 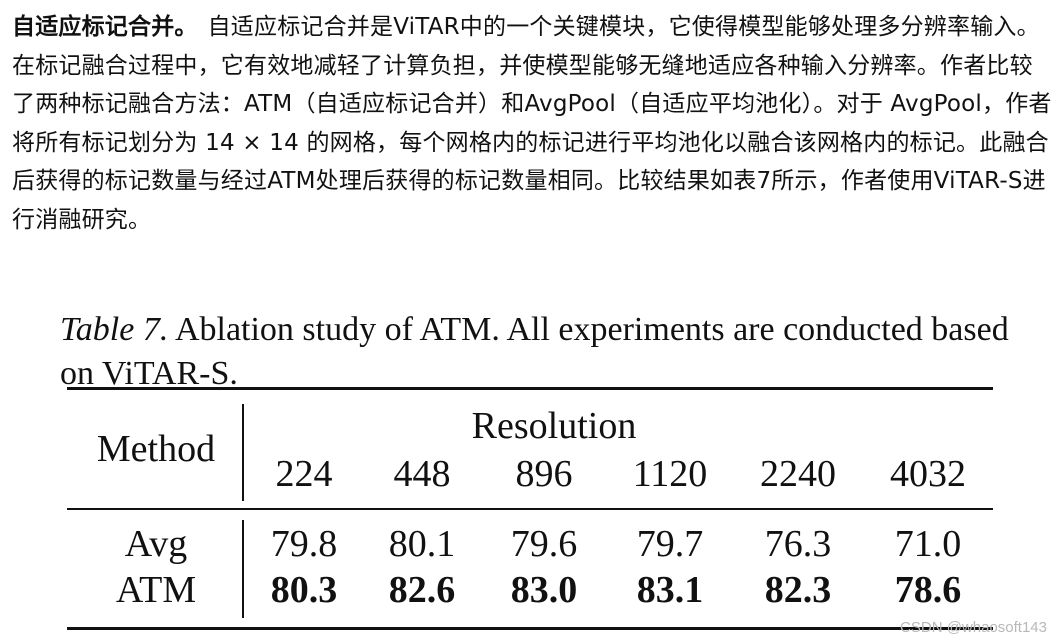 What do you see at coordinates (422, 590) in the screenshot?
I see `atm-448-cell: 82.6` at bounding box center [422, 590].